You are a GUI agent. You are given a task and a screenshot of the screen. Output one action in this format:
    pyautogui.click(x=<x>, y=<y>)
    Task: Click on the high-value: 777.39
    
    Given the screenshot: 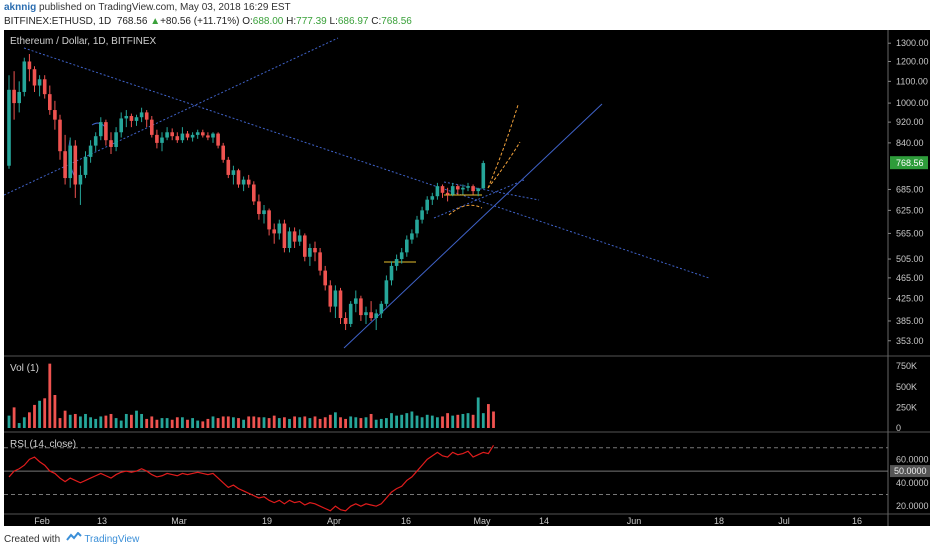 What is the action you would take?
    pyautogui.click(x=311, y=21)
    